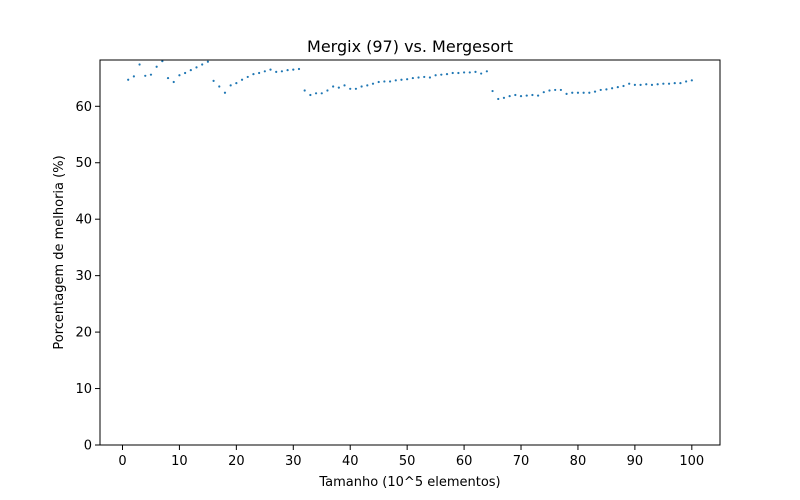 Image resolution: width=800 pixels, height=500 pixels. What do you see at coordinates (407, 461) in the screenshot?
I see `x-tick-label: 50` at bounding box center [407, 461].